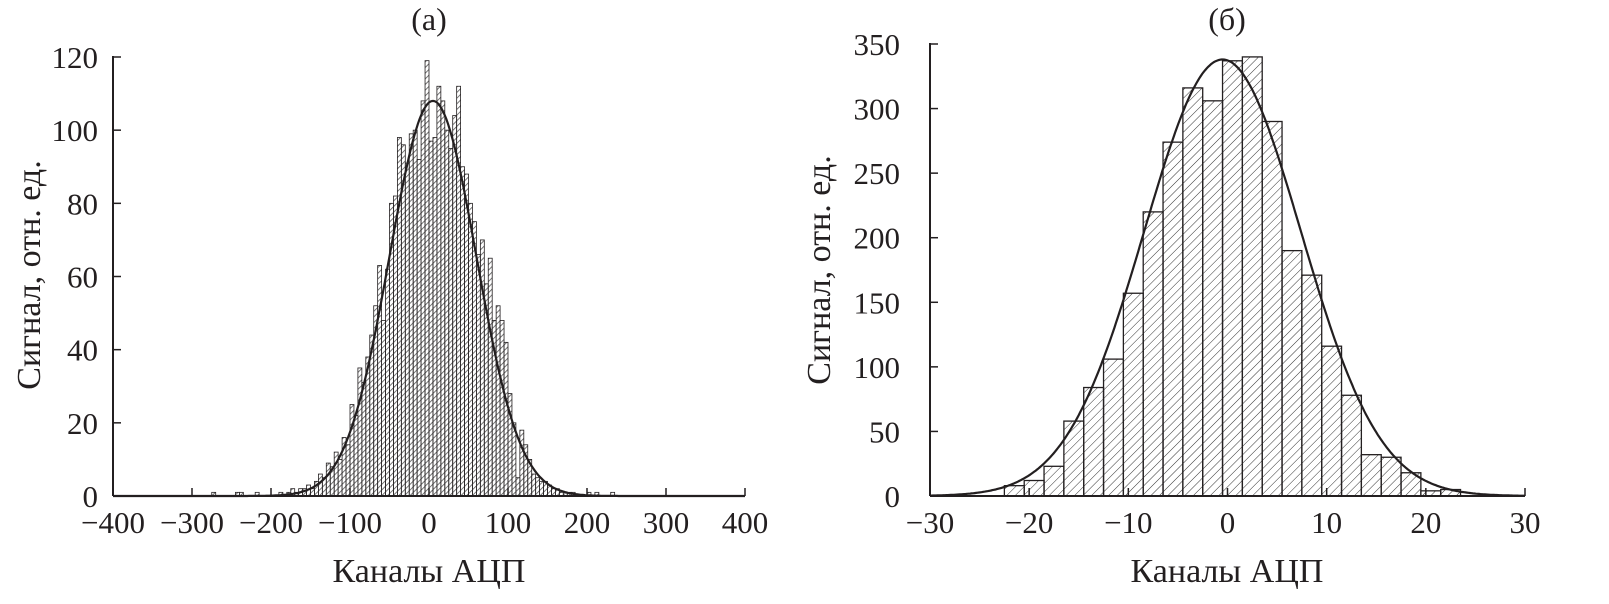  What do you see at coordinates (587, 522) in the screenshot?
I see `x-tick-label: 200` at bounding box center [587, 522].